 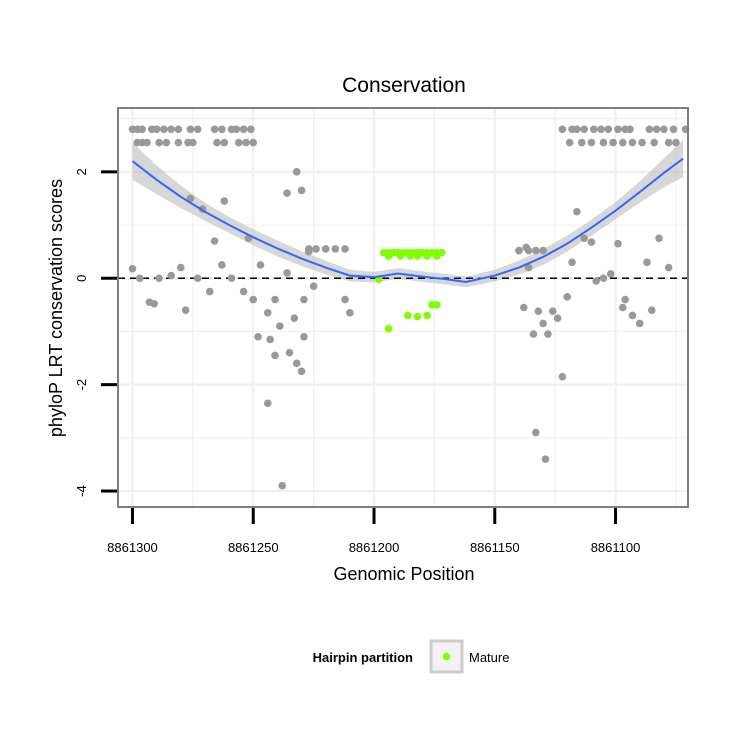 What do you see at coordinates (253, 547) in the screenshot?
I see `x-tick-label: 8861250` at bounding box center [253, 547].